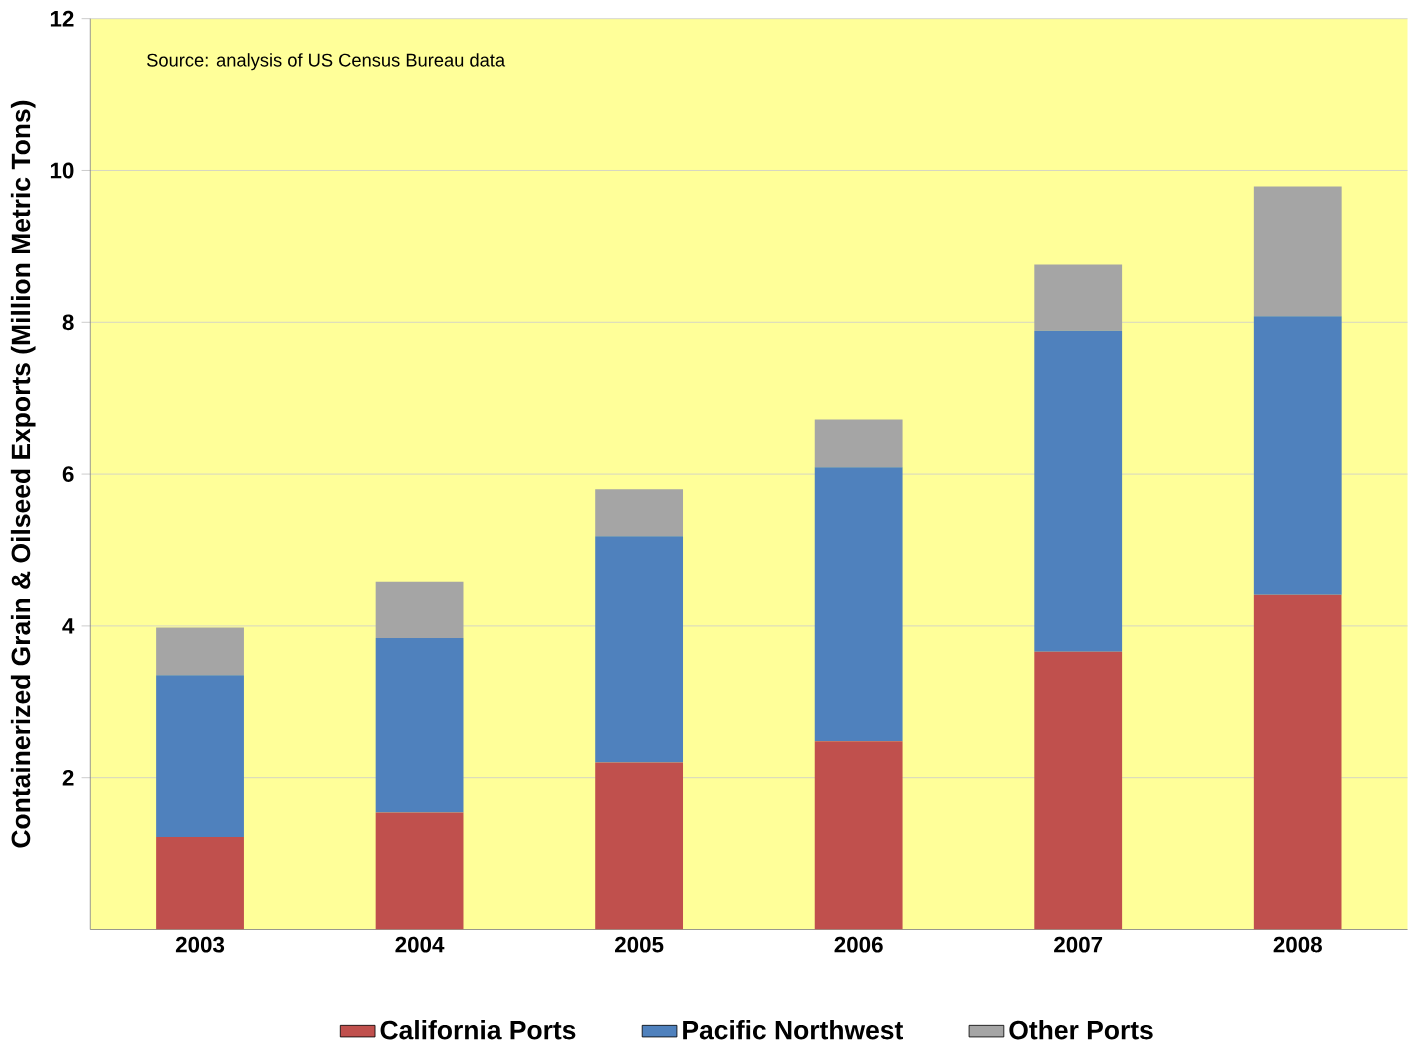  I want to click on y-tick-label: 12, so click(62, 18).